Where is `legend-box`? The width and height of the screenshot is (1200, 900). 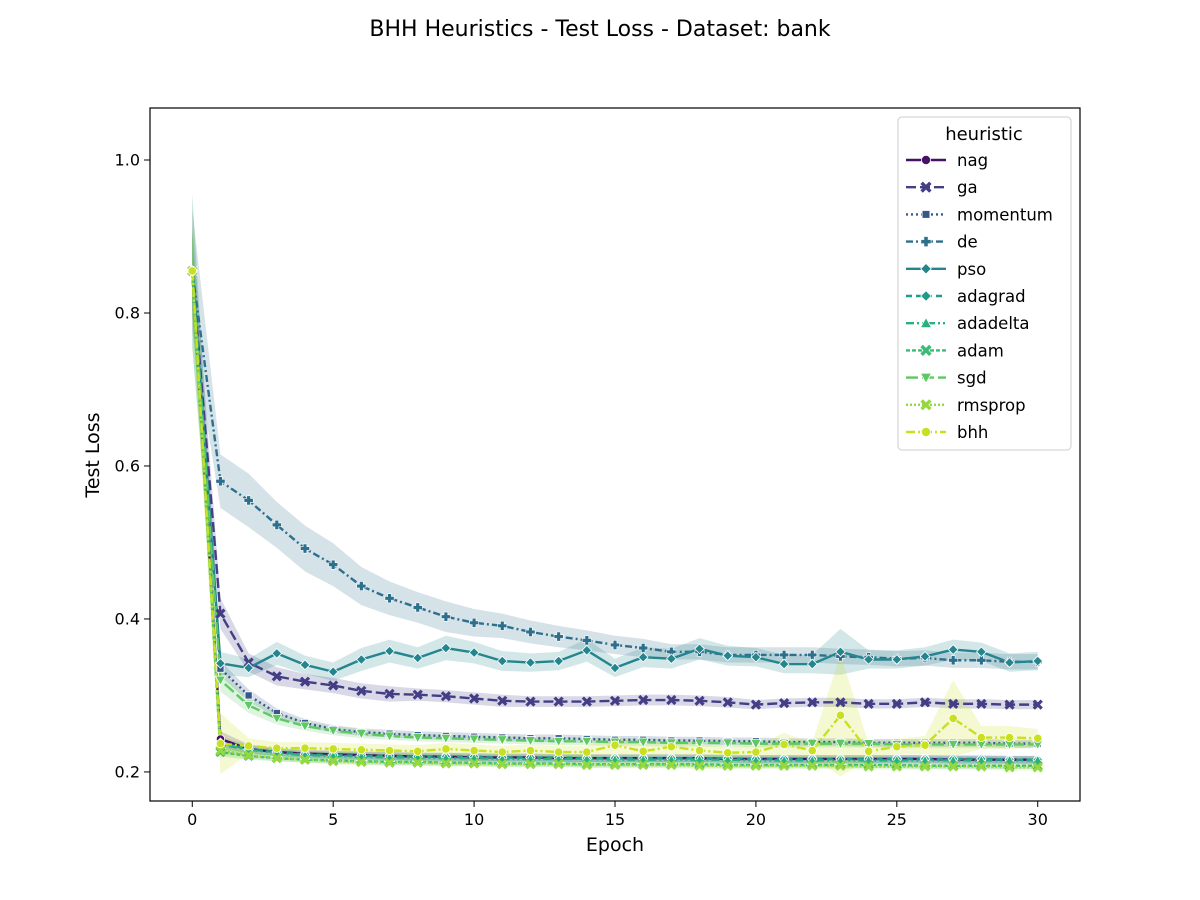 legend-box is located at coordinates (984, 283).